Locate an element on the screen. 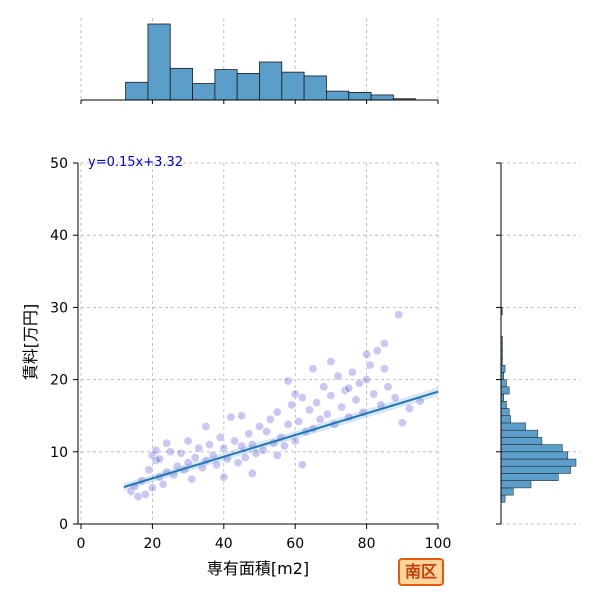 The width and height of the screenshot is (600, 600). y-tick-label: 40 is located at coordinates (59, 236).